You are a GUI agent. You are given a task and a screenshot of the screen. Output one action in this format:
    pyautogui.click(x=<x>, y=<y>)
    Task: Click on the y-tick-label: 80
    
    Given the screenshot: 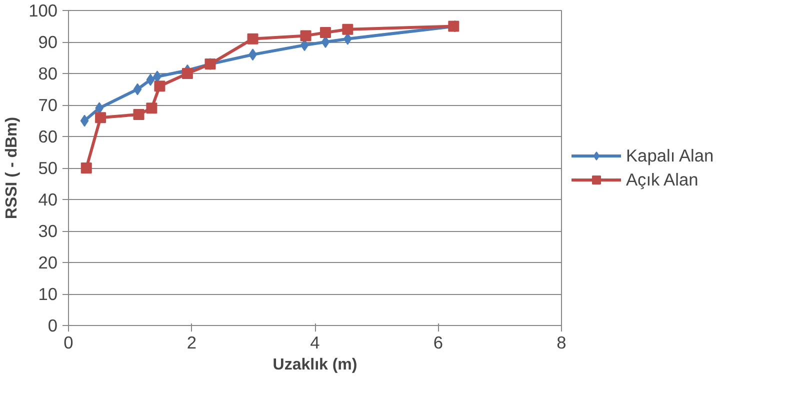 What is the action you would take?
    pyautogui.click(x=48, y=74)
    